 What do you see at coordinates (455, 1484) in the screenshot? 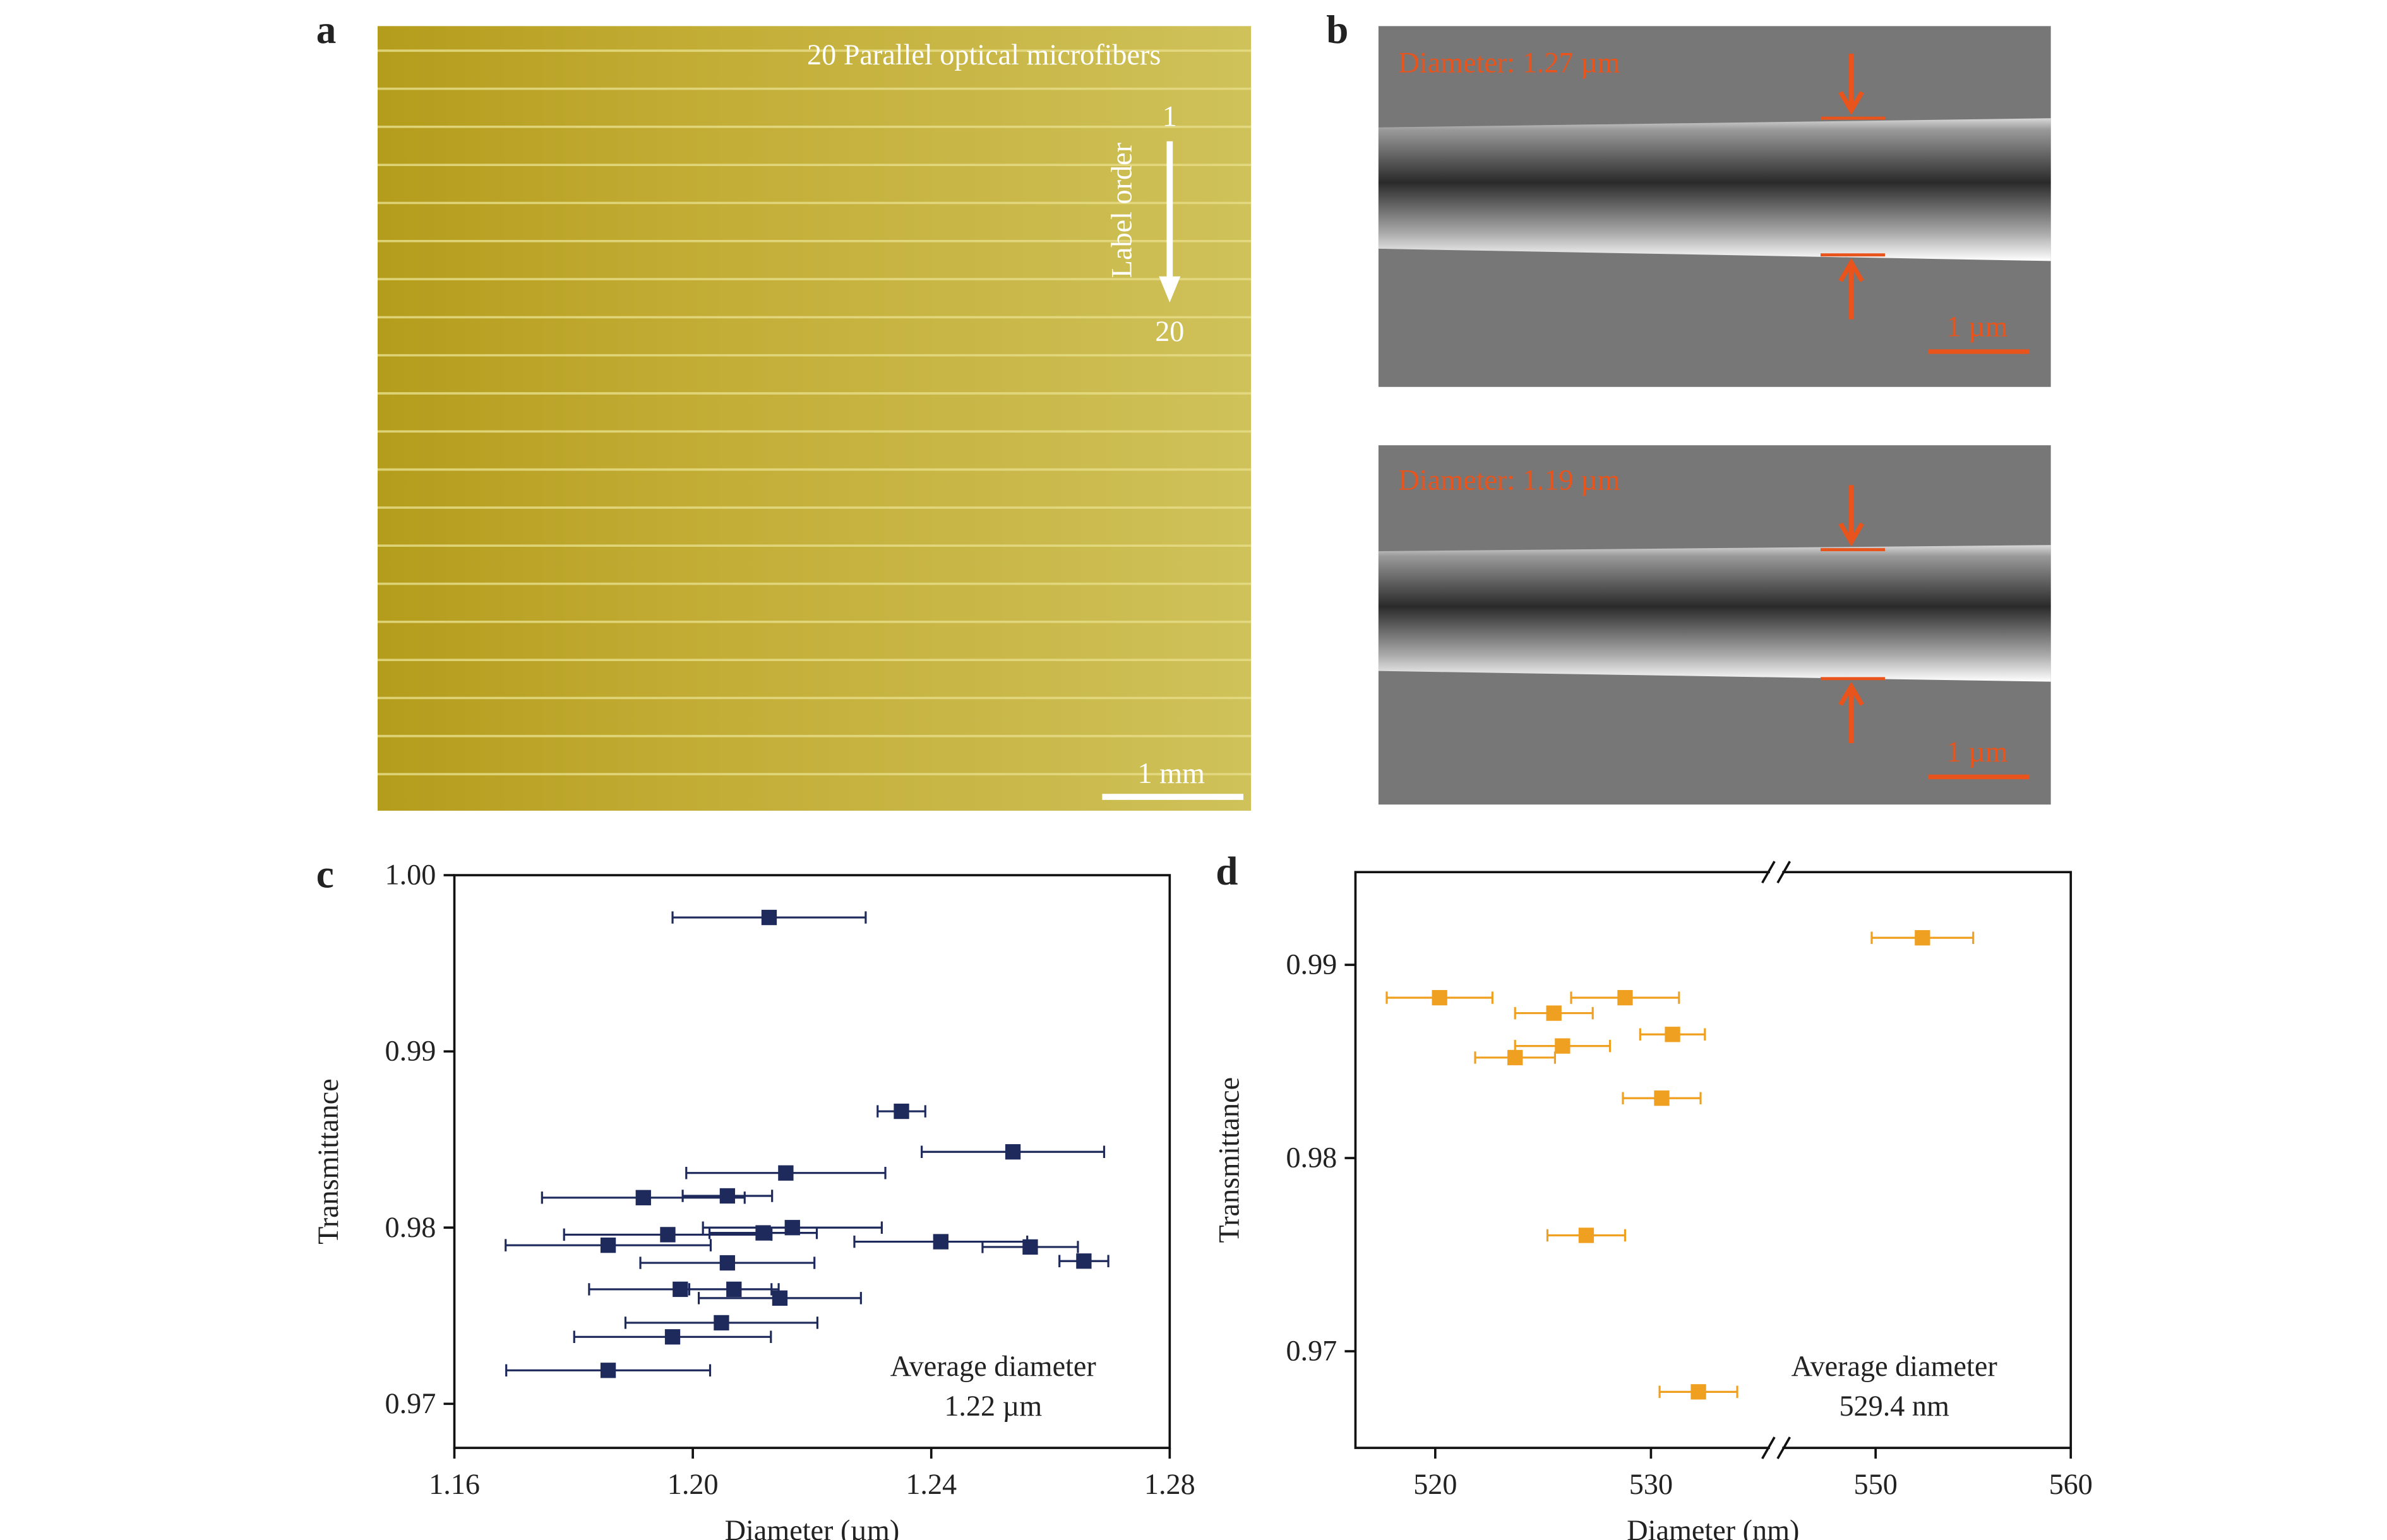
I see `x-tick-label: 1.16` at bounding box center [455, 1484].